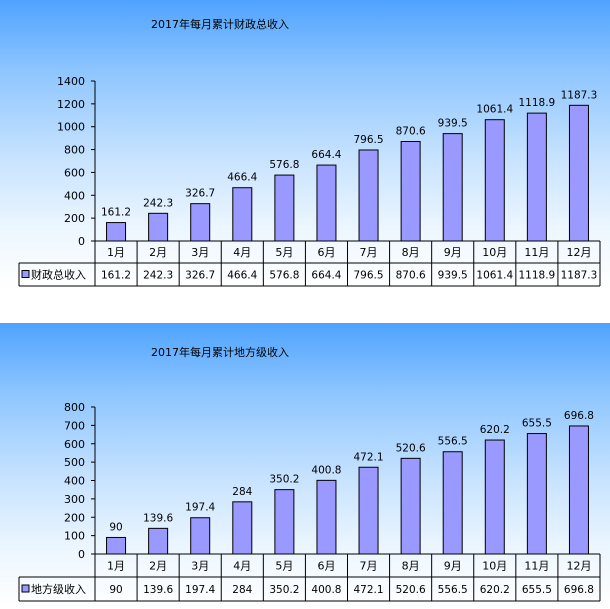 Image resolution: width=610 pixels, height=609 pixels. What do you see at coordinates (368, 510) in the screenshot?
I see `bar-7月` at bounding box center [368, 510].